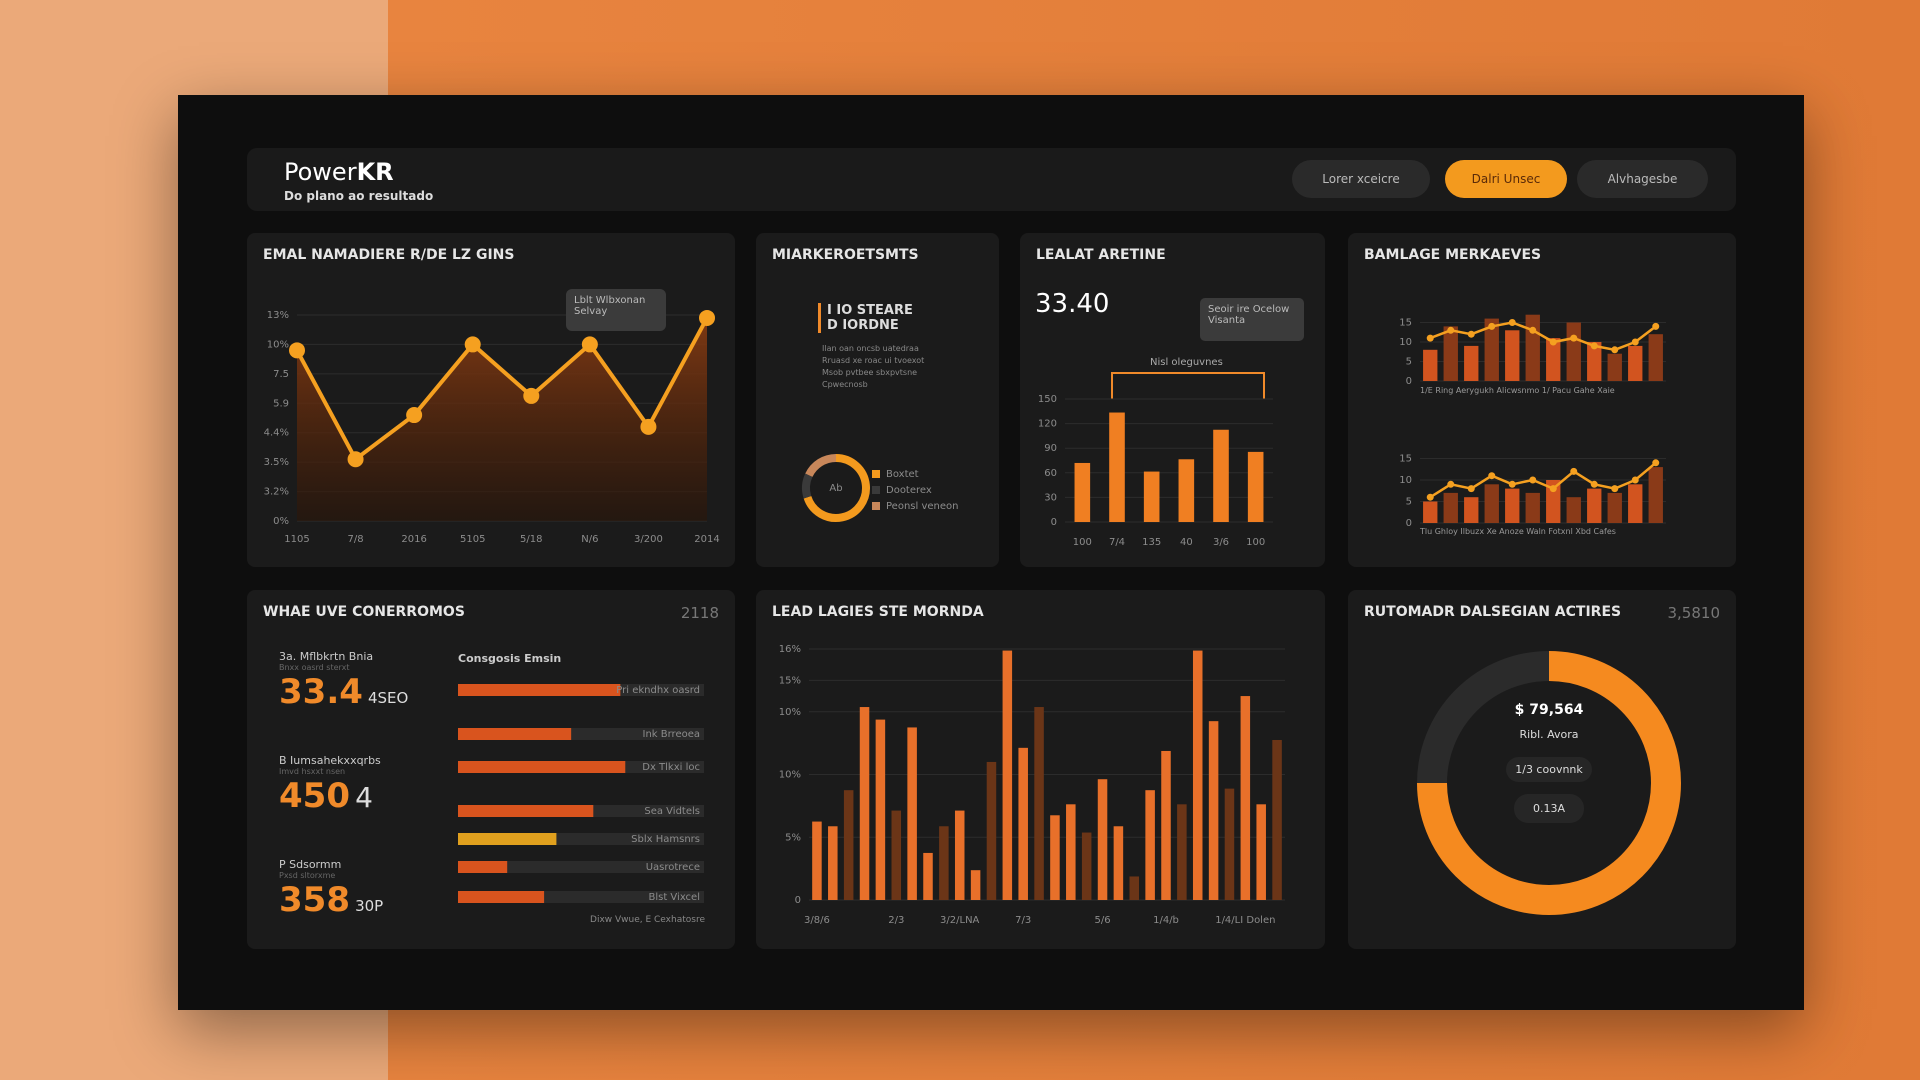  What do you see at coordinates (1361, 179) in the screenshot?
I see `button: Lorer xceicre` at bounding box center [1361, 179].